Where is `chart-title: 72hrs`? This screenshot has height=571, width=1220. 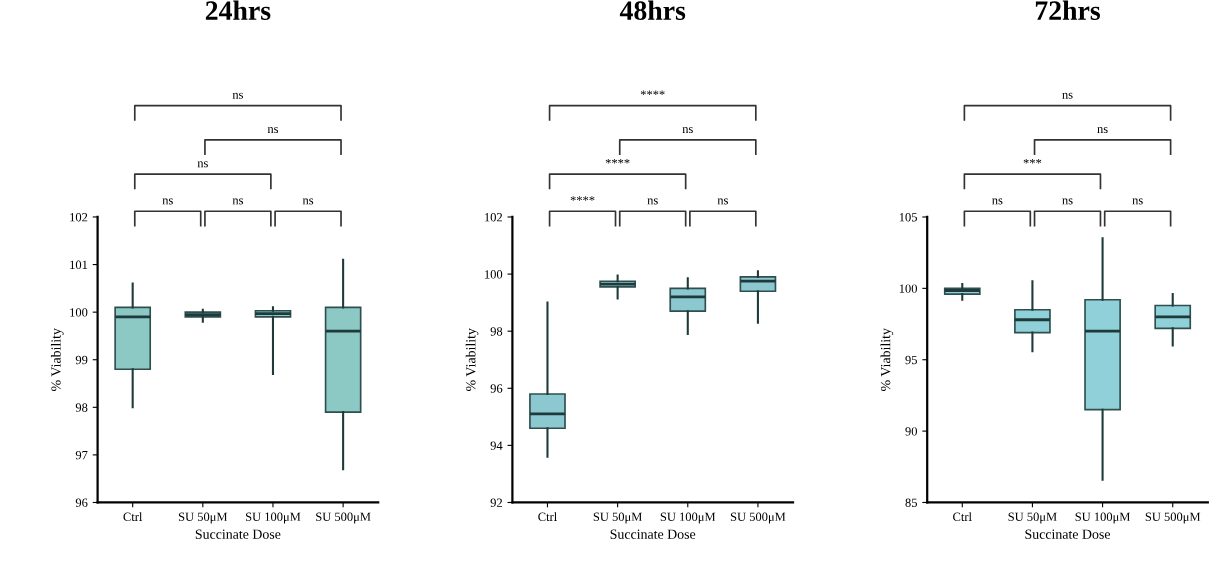 chart-title: 72hrs is located at coordinates (1067, 10).